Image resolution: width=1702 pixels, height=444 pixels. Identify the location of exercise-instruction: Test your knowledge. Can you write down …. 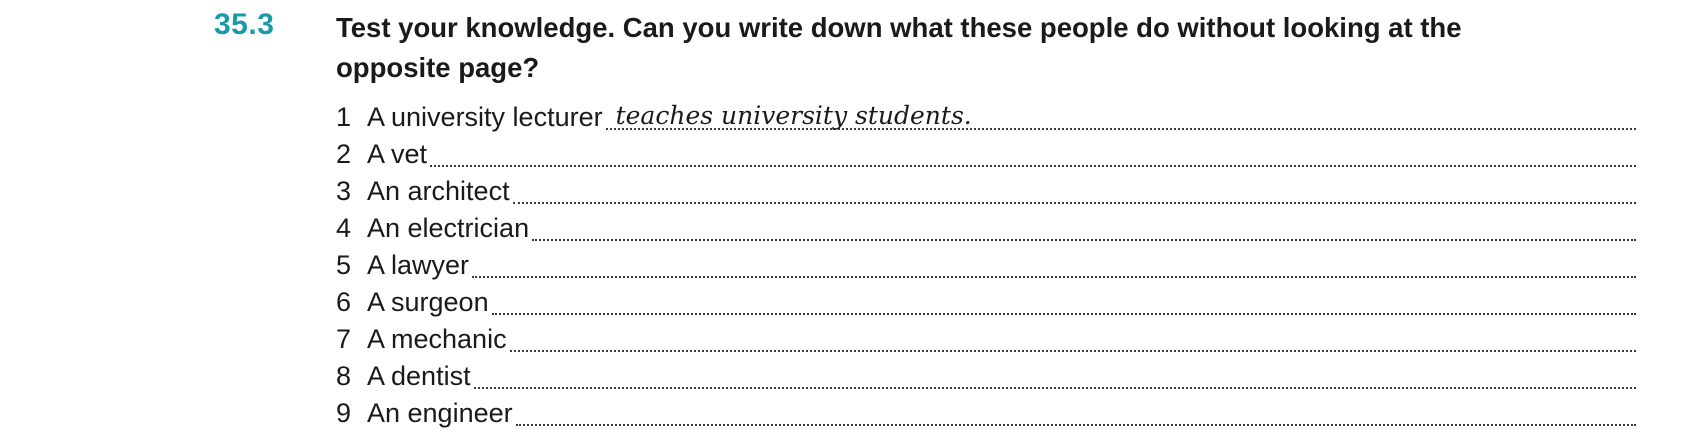
(899, 47).